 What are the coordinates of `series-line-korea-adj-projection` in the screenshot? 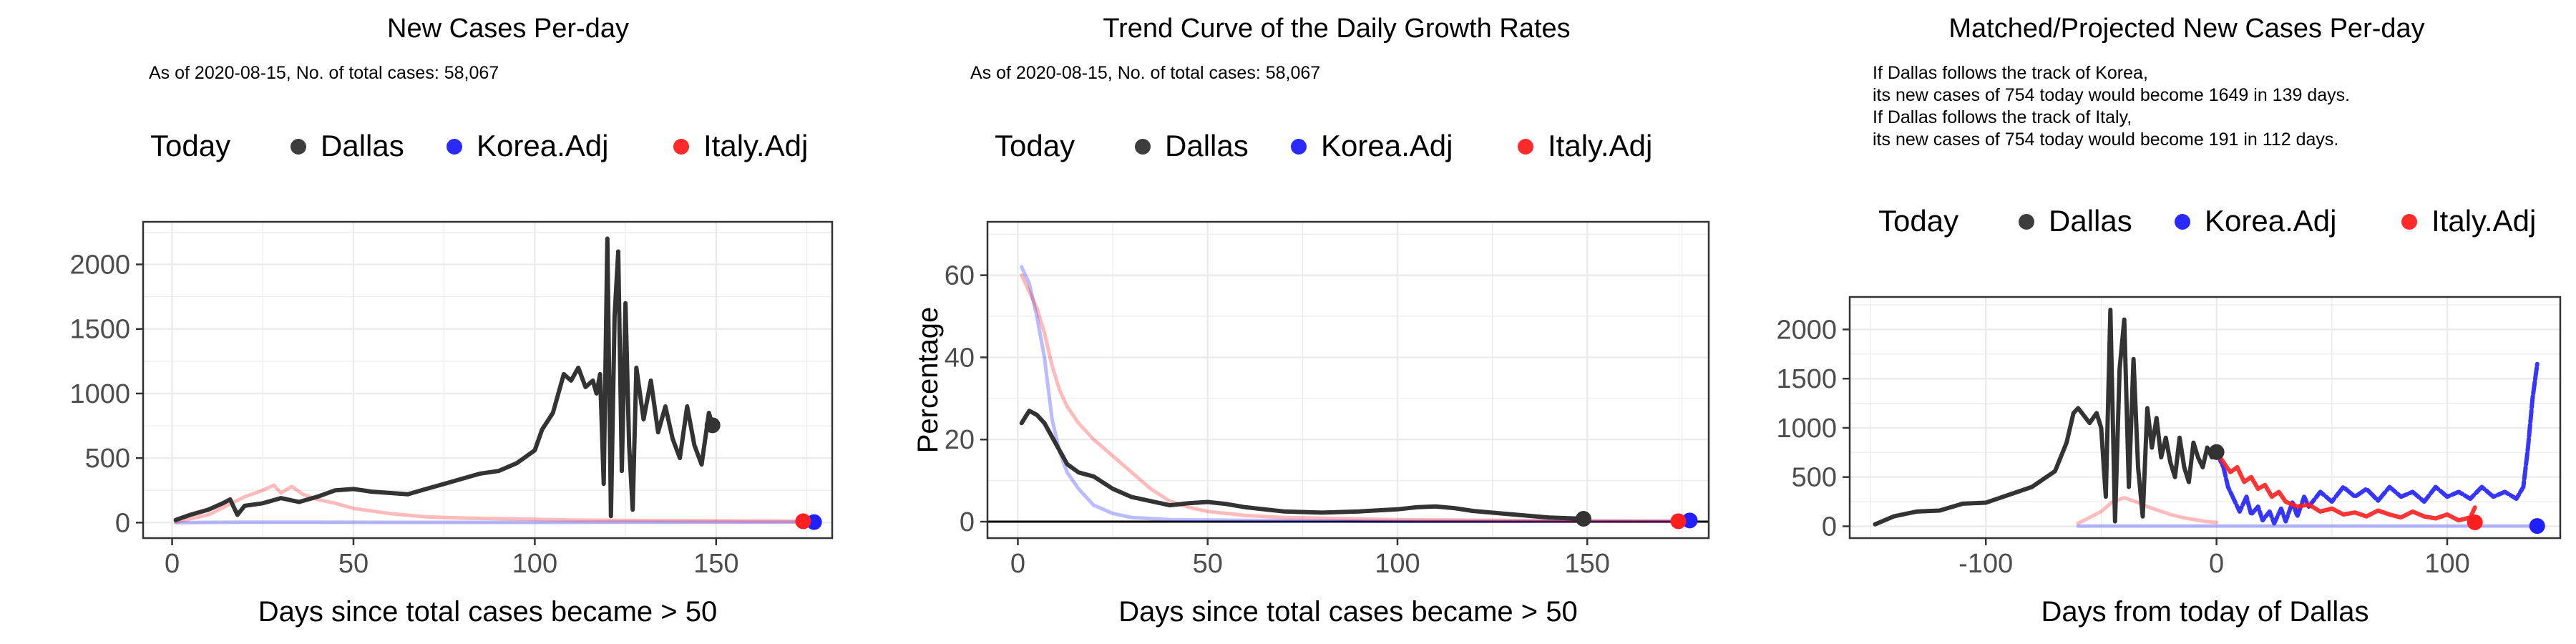 It's located at (2377, 443).